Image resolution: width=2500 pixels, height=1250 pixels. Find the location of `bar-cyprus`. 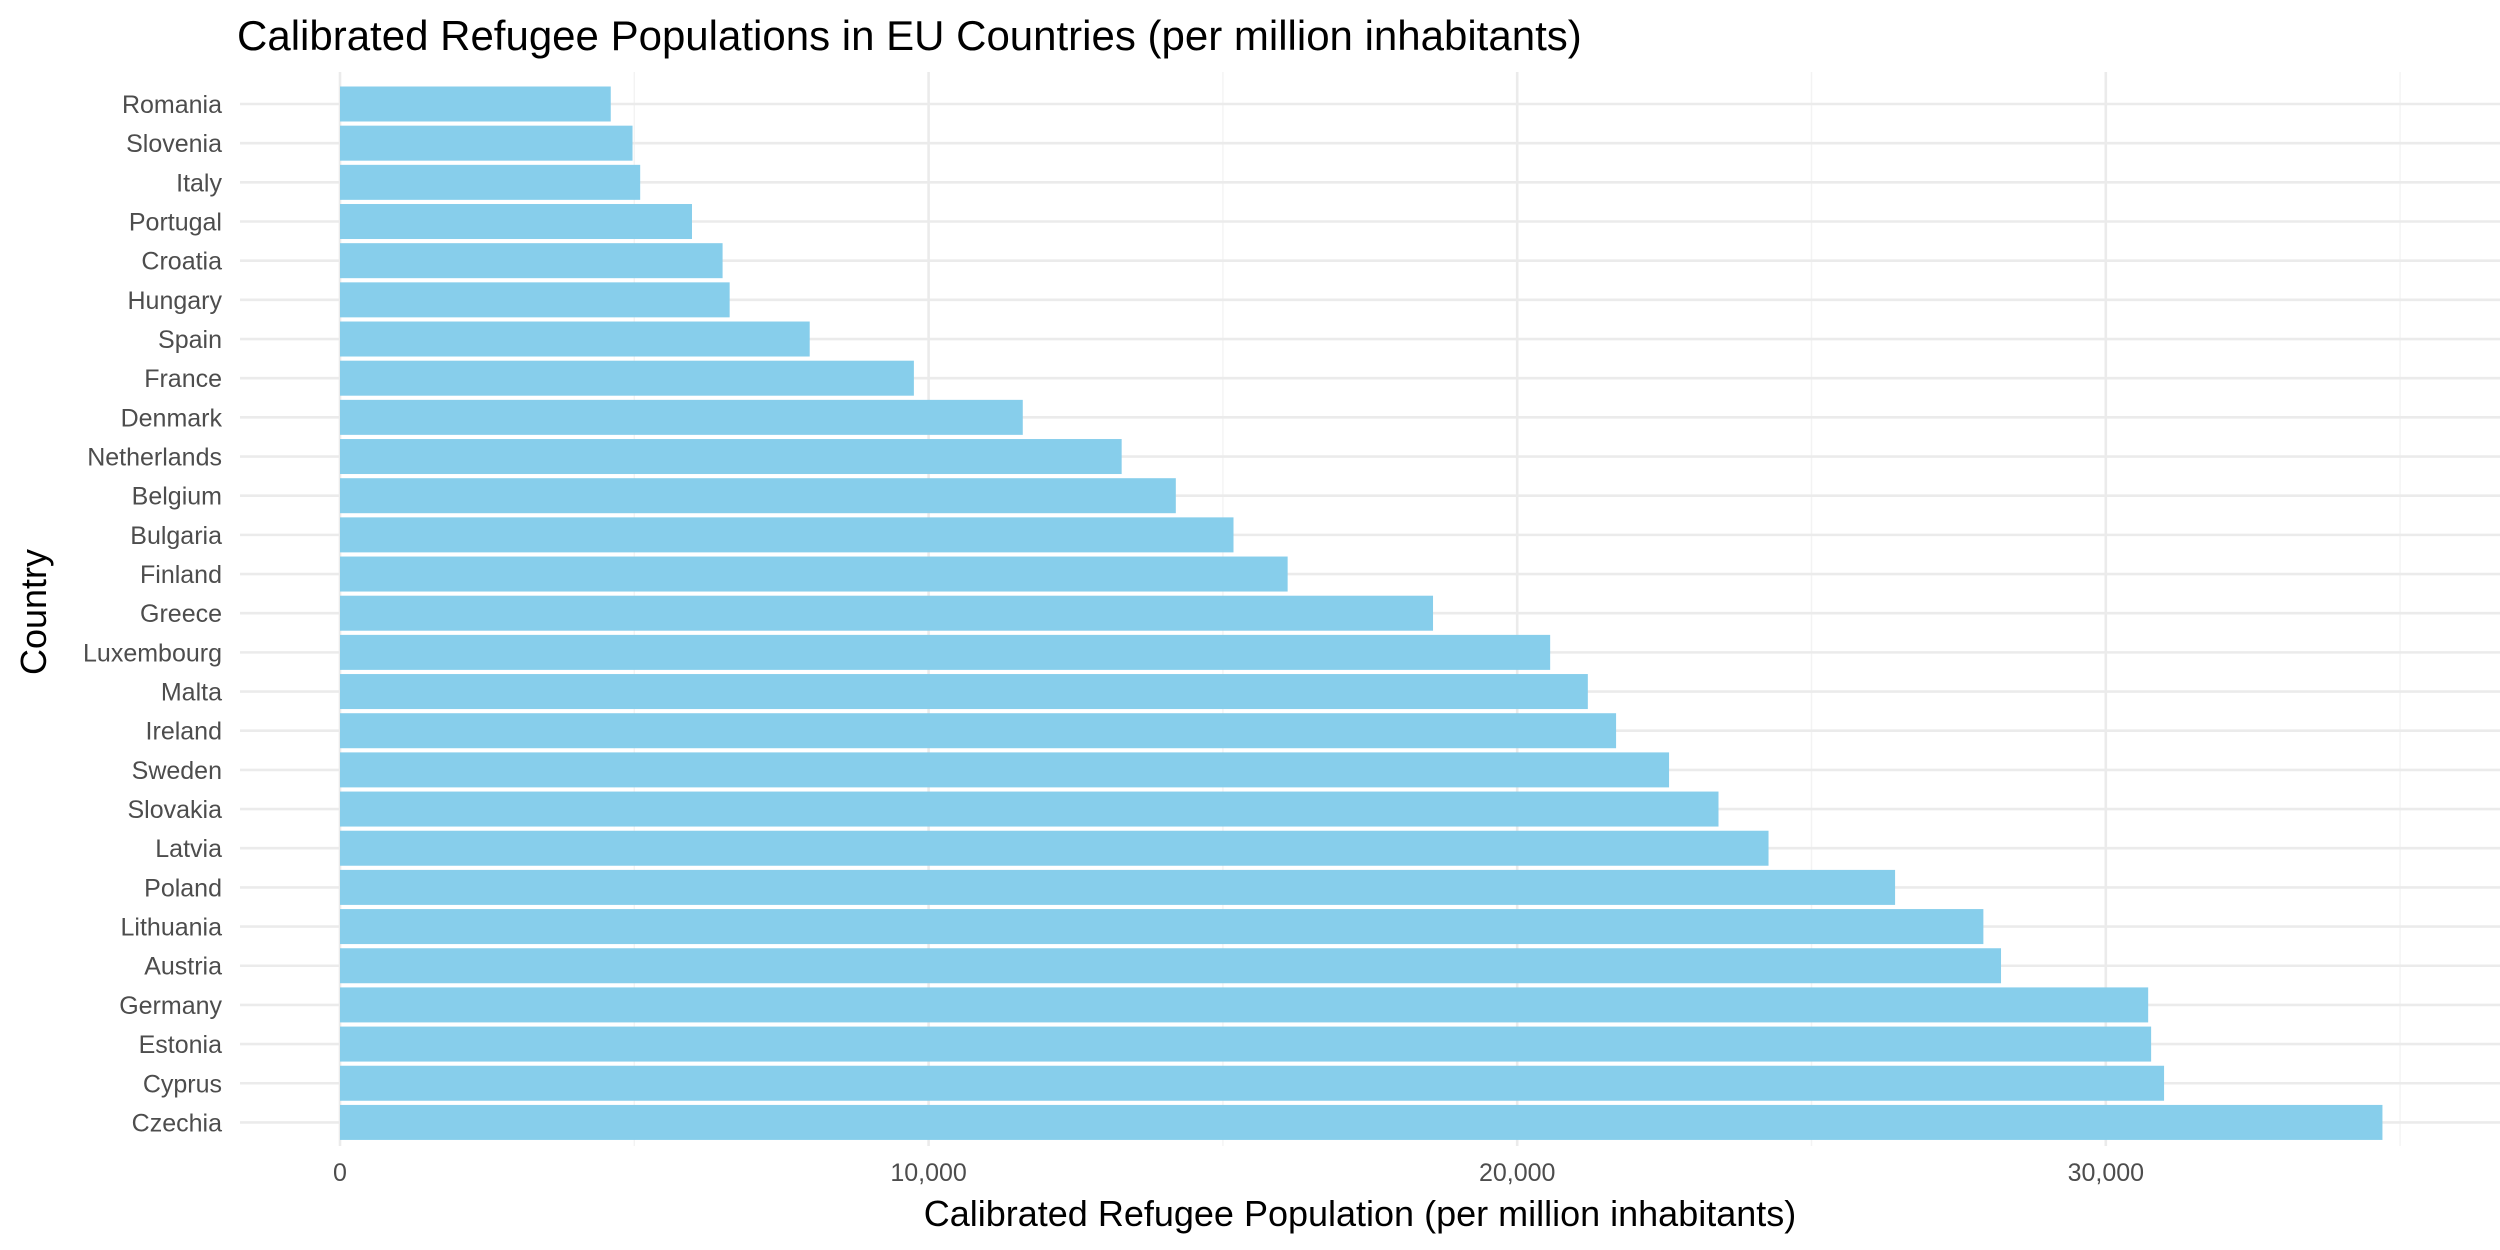

bar-cyprus is located at coordinates (1252, 1083).